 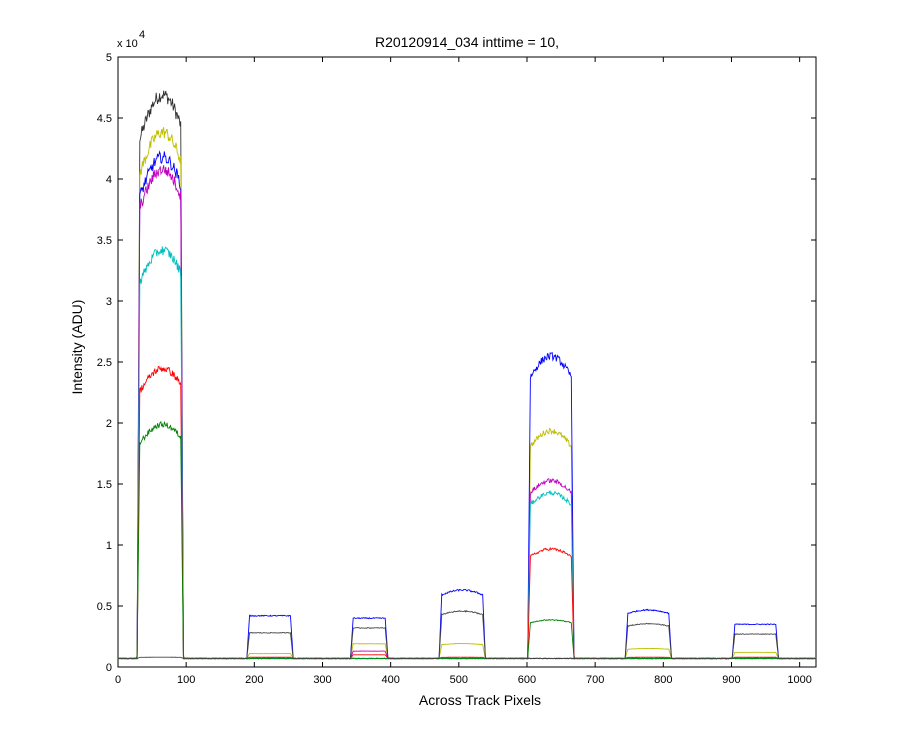 I want to click on x-tick-label: 400, so click(x=390, y=680).